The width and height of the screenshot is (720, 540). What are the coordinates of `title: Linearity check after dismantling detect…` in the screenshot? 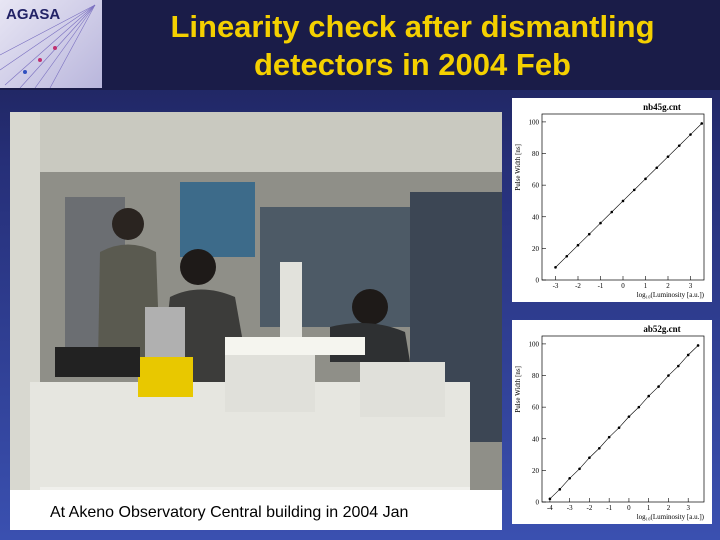 It's located at (412, 46).